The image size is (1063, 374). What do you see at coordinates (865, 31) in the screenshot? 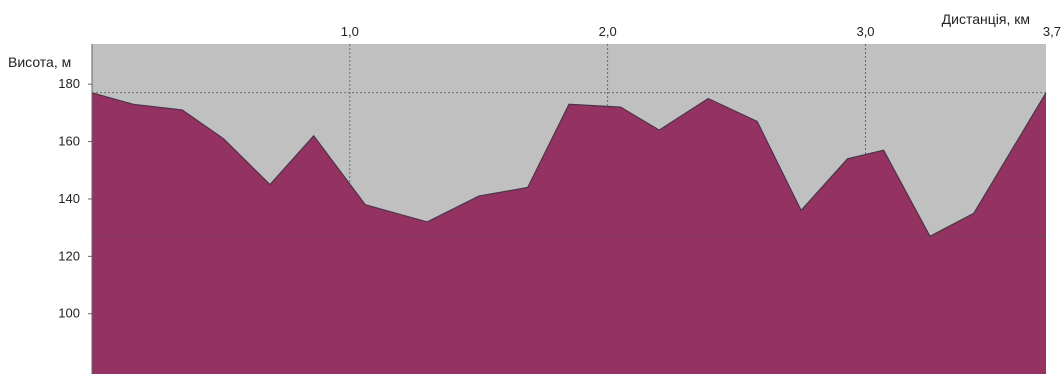
I see `x-tick-label: 3,0` at bounding box center [865, 31].